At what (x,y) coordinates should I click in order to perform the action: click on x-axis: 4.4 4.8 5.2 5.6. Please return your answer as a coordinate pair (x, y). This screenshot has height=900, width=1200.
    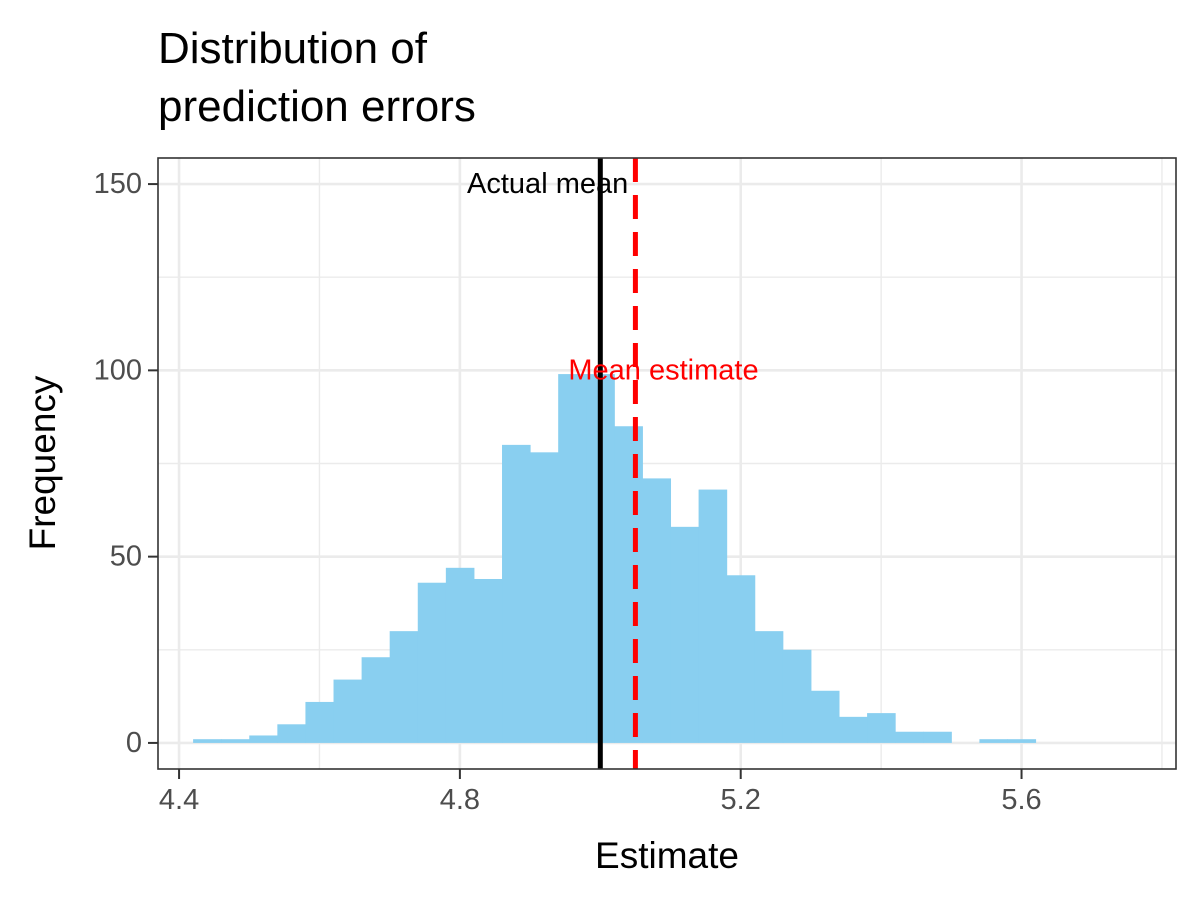
    Looking at the image, I should click on (600, 792).